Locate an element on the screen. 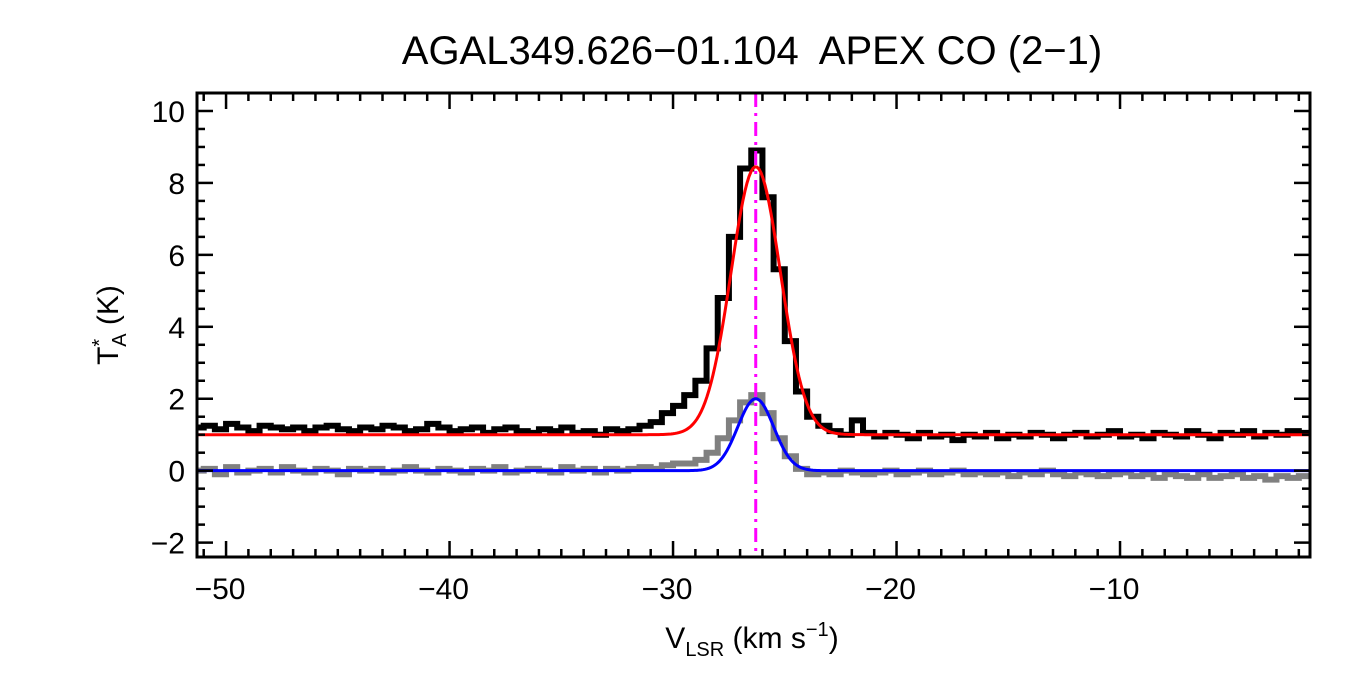 The width and height of the screenshot is (1350, 675). spectrum-histogram-grey is located at coordinates (753, 437).